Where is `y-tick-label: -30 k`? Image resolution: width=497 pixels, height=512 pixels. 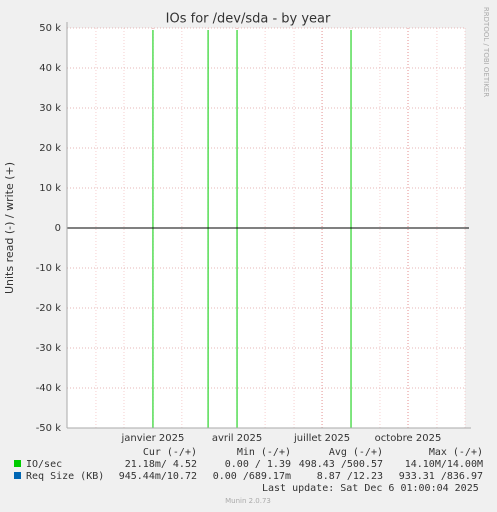 y-tick-label: -30 k is located at coordinates (49, 348).